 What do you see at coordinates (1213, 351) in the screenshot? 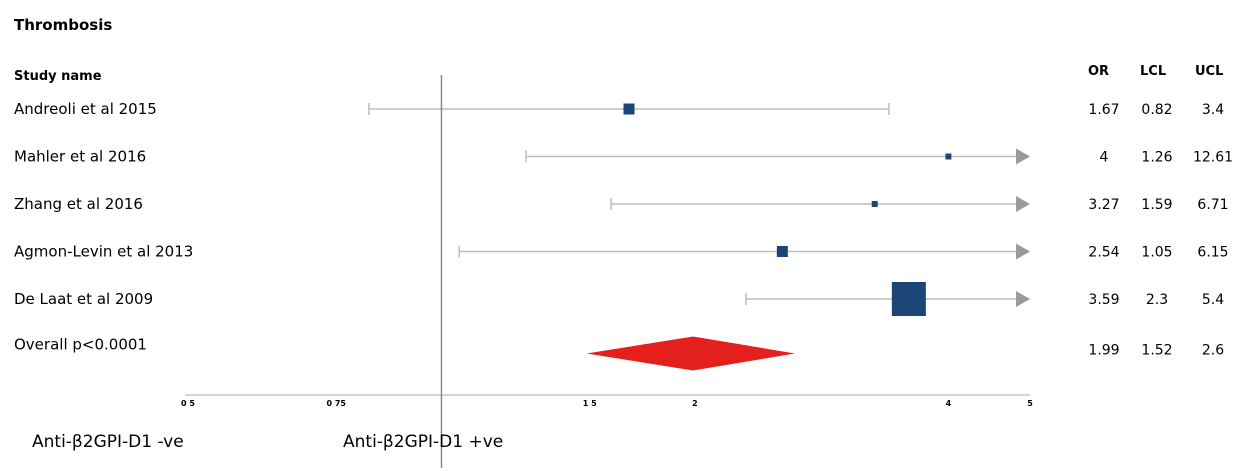
I see `overall-ucl-value: 2.6` at bounding box center [1213, 351].